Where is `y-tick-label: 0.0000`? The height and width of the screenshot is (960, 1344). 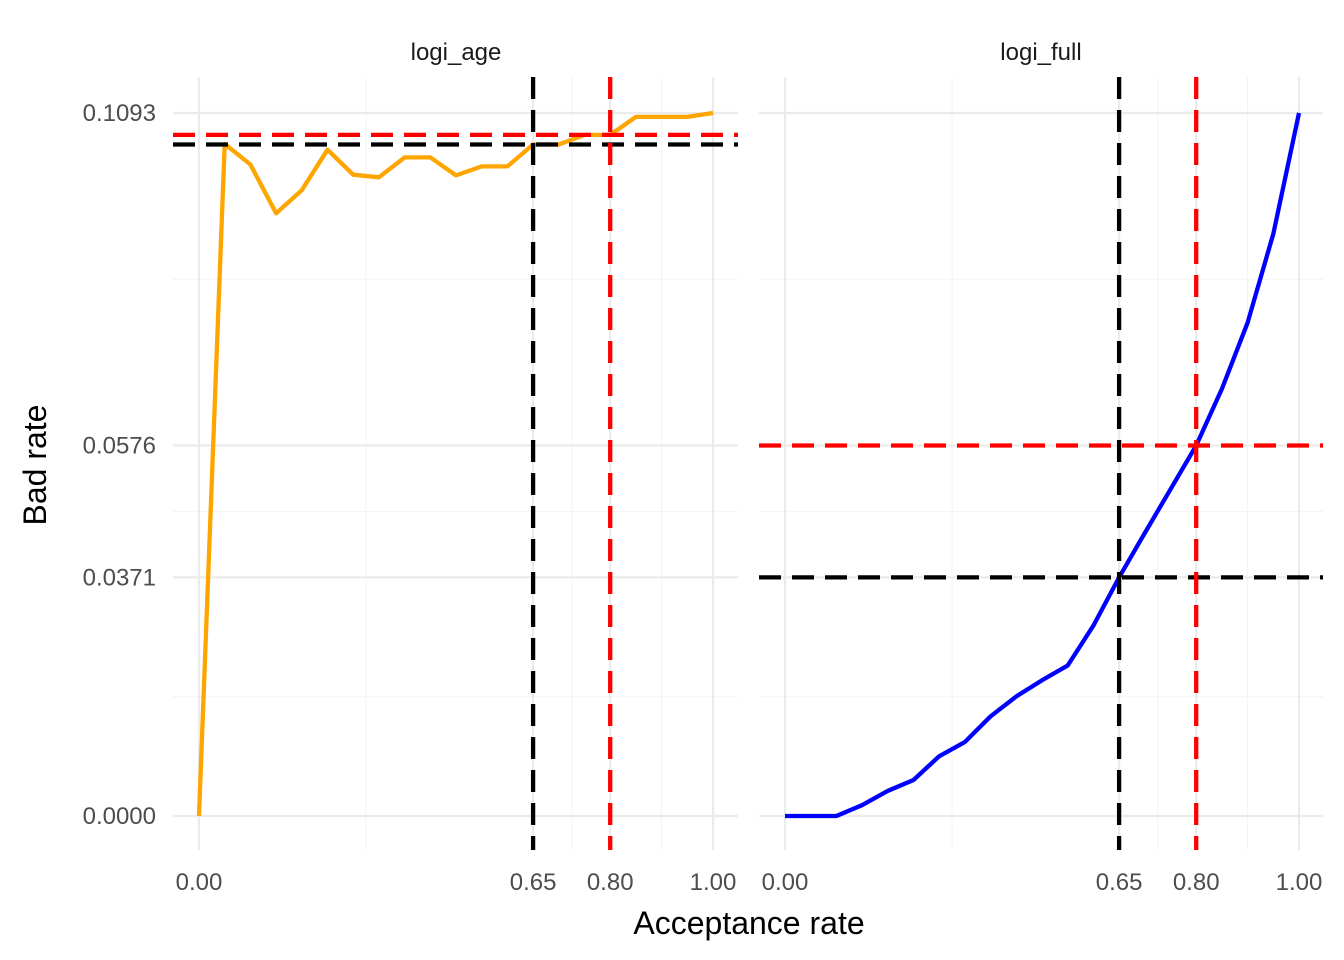 y-tick-label: 0.0000 is located at coordinates (119, 816).